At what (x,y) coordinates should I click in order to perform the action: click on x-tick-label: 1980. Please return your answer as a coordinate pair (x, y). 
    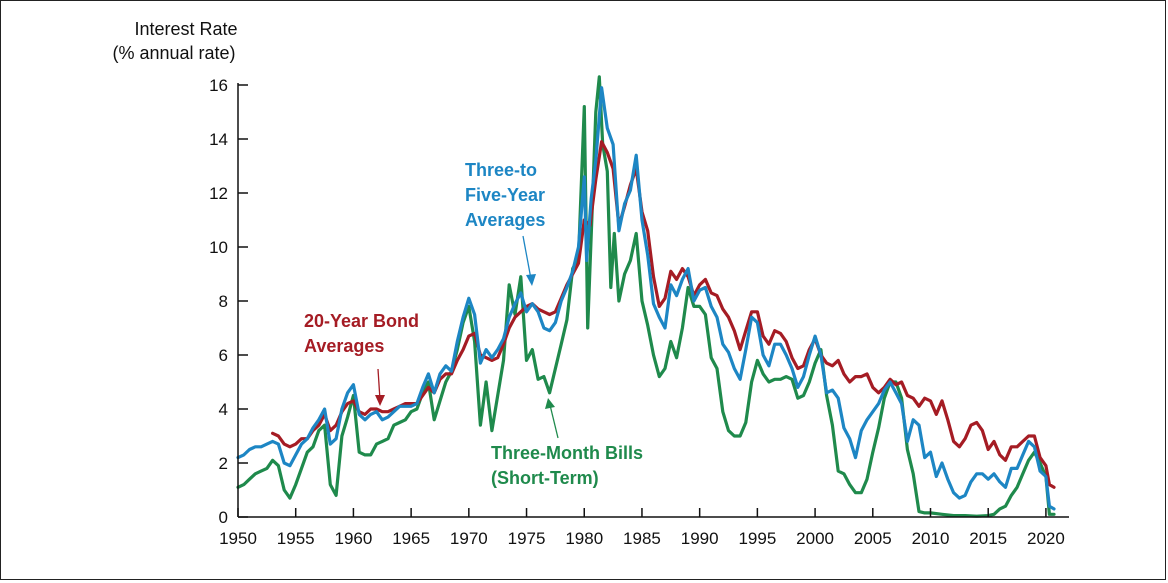
    Looking at the image, I should click on (584, 538).